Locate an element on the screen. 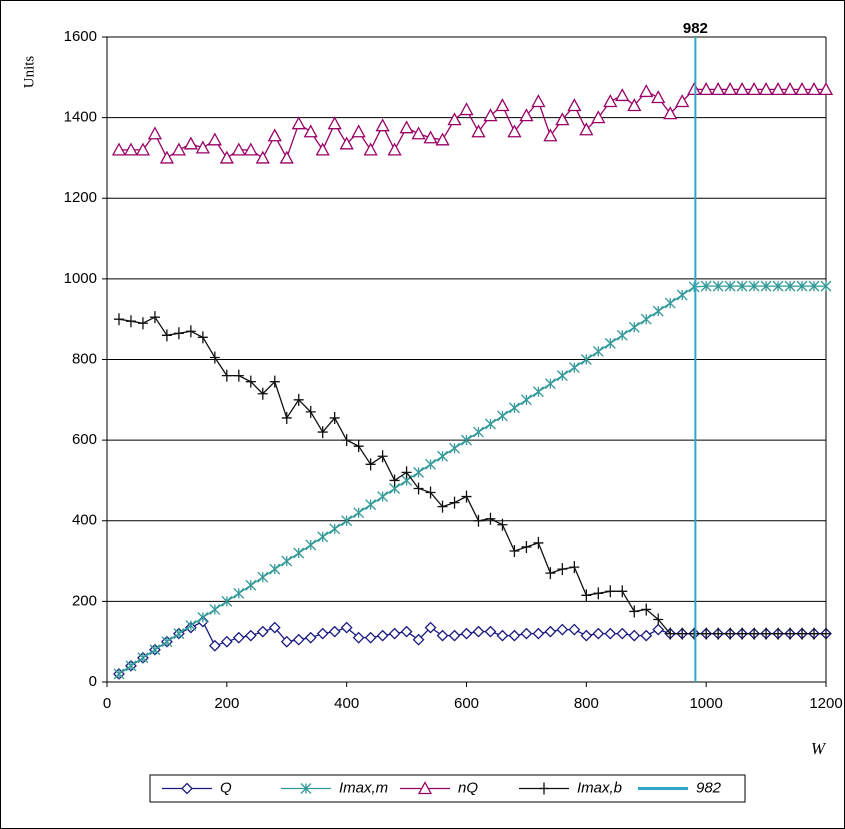 This screenshot has width=845, height=829. legend-label: Q is located at coordinates (226, 787).